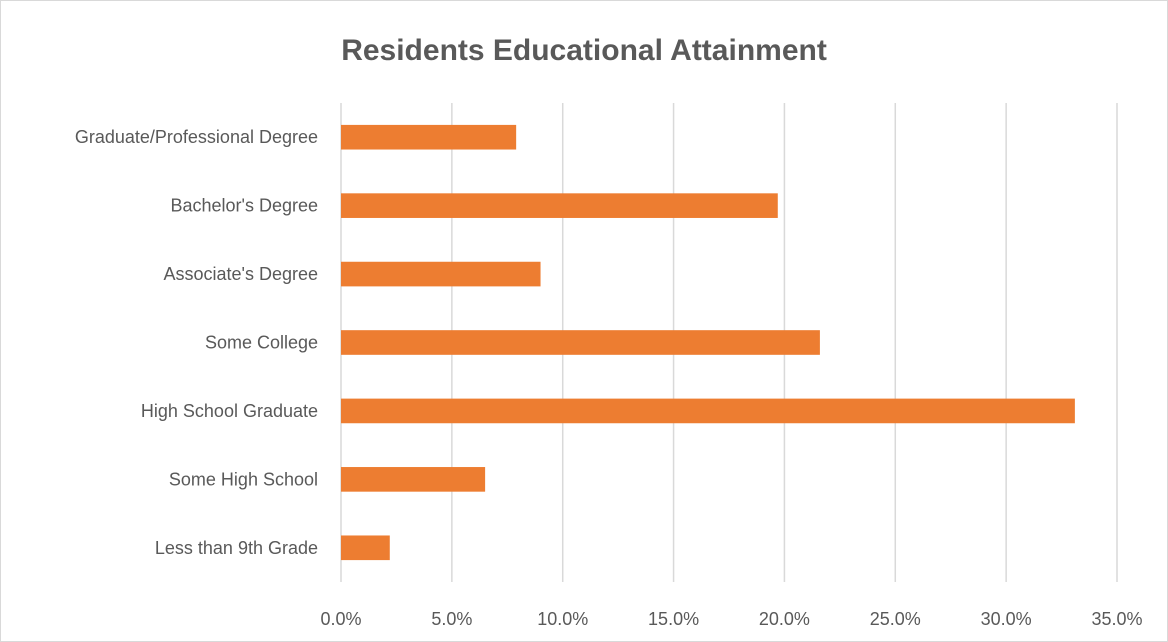 The height and width of the screenshot is (642, 1168). I want to click on category-label: Less than 9th Grade, so click(236, 548).